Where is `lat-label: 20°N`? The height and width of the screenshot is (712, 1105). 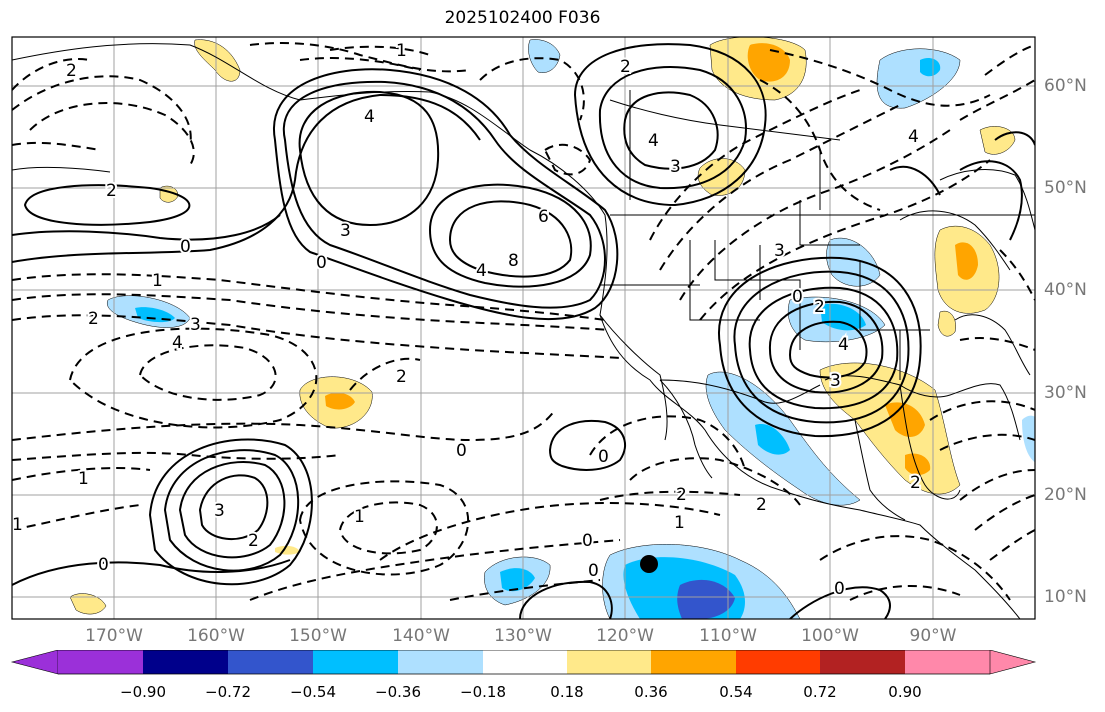 lat-label: 20°N is located at coordinates (1065, 495).